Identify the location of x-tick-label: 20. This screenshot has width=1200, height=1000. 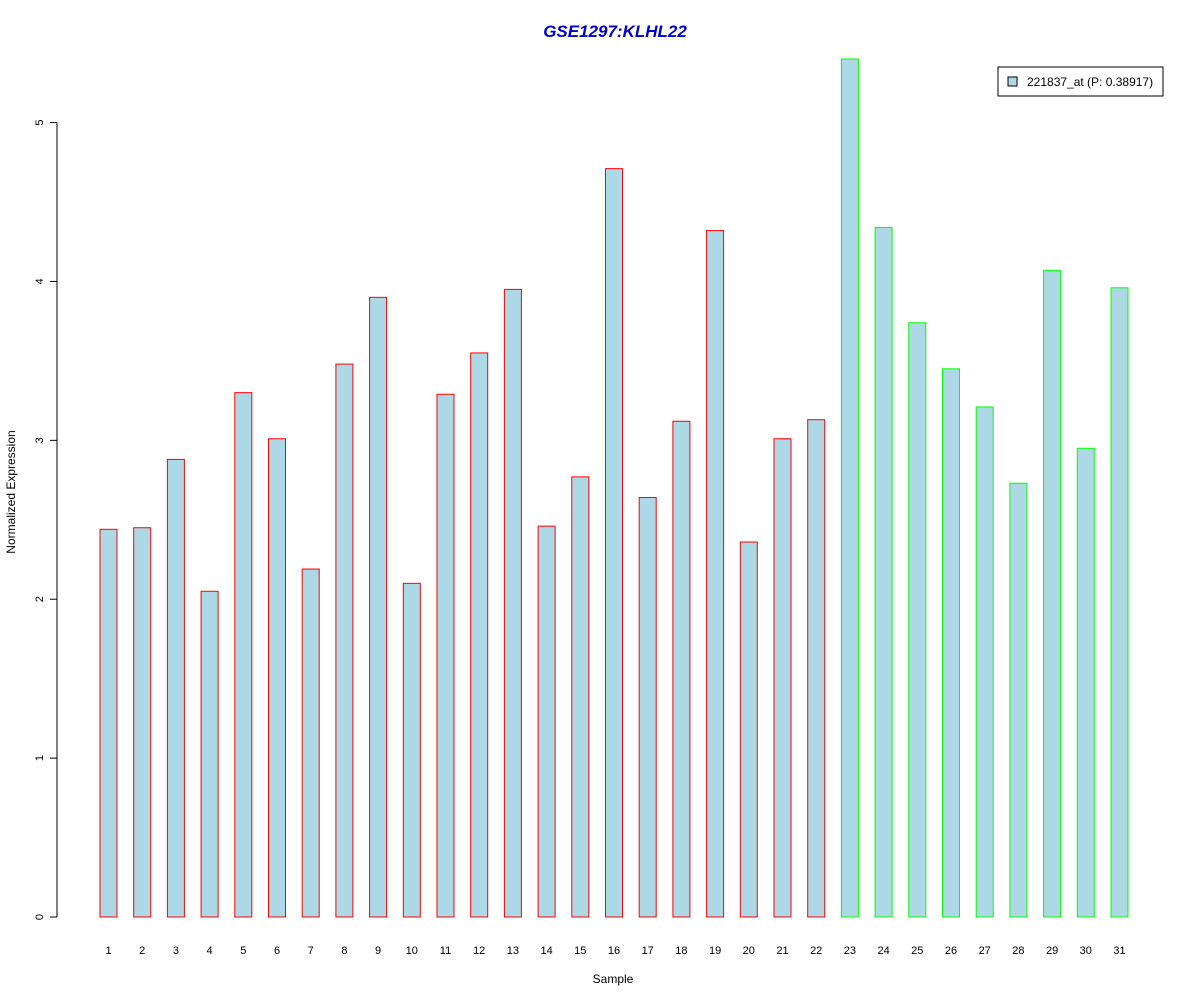
(749, 951).